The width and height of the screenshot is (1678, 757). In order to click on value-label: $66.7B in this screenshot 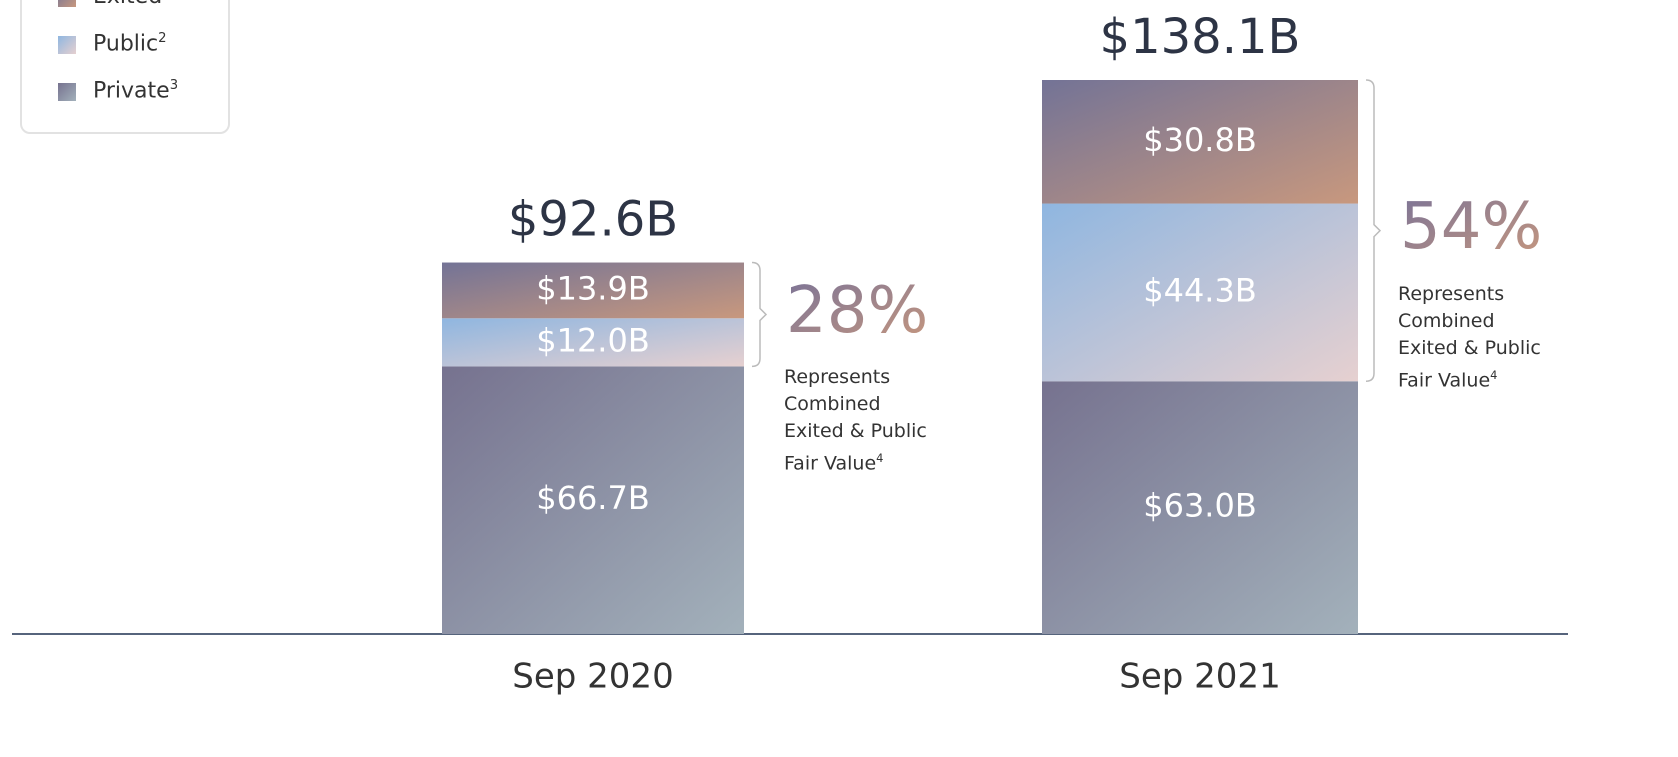, I will do `click(593, 498)`.